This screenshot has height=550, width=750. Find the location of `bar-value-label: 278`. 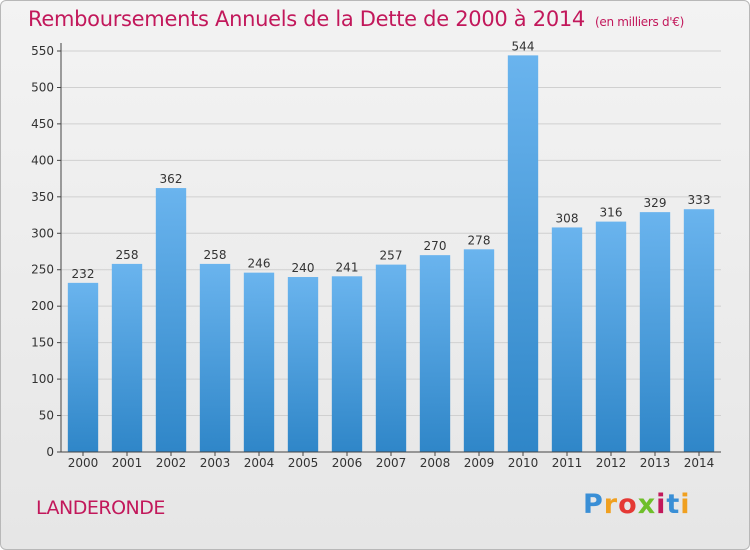

bar-value-label: 278 is located at coordinates (479, 240).